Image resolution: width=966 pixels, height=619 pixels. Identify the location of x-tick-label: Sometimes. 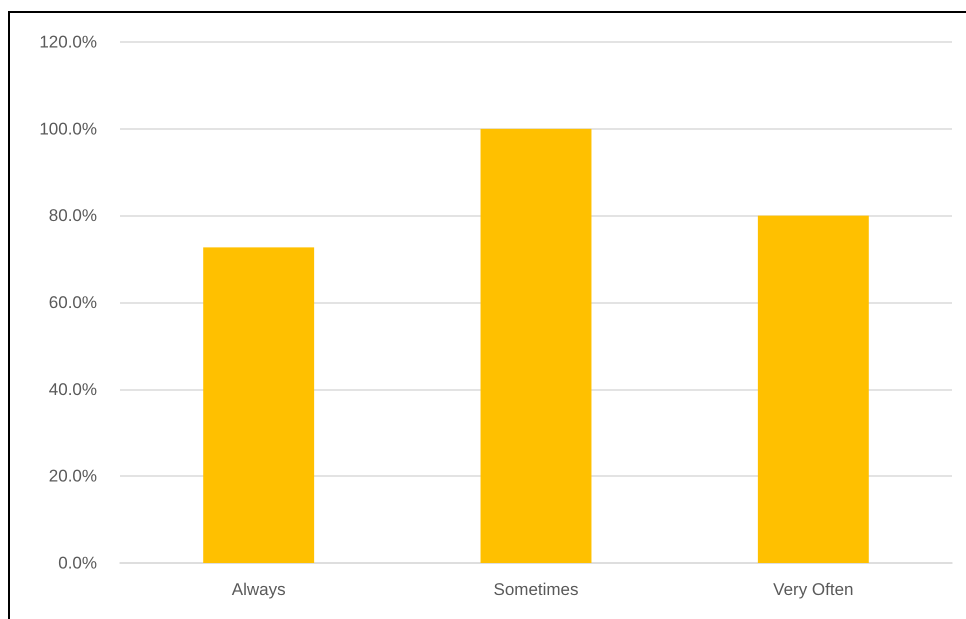
(536, 589).